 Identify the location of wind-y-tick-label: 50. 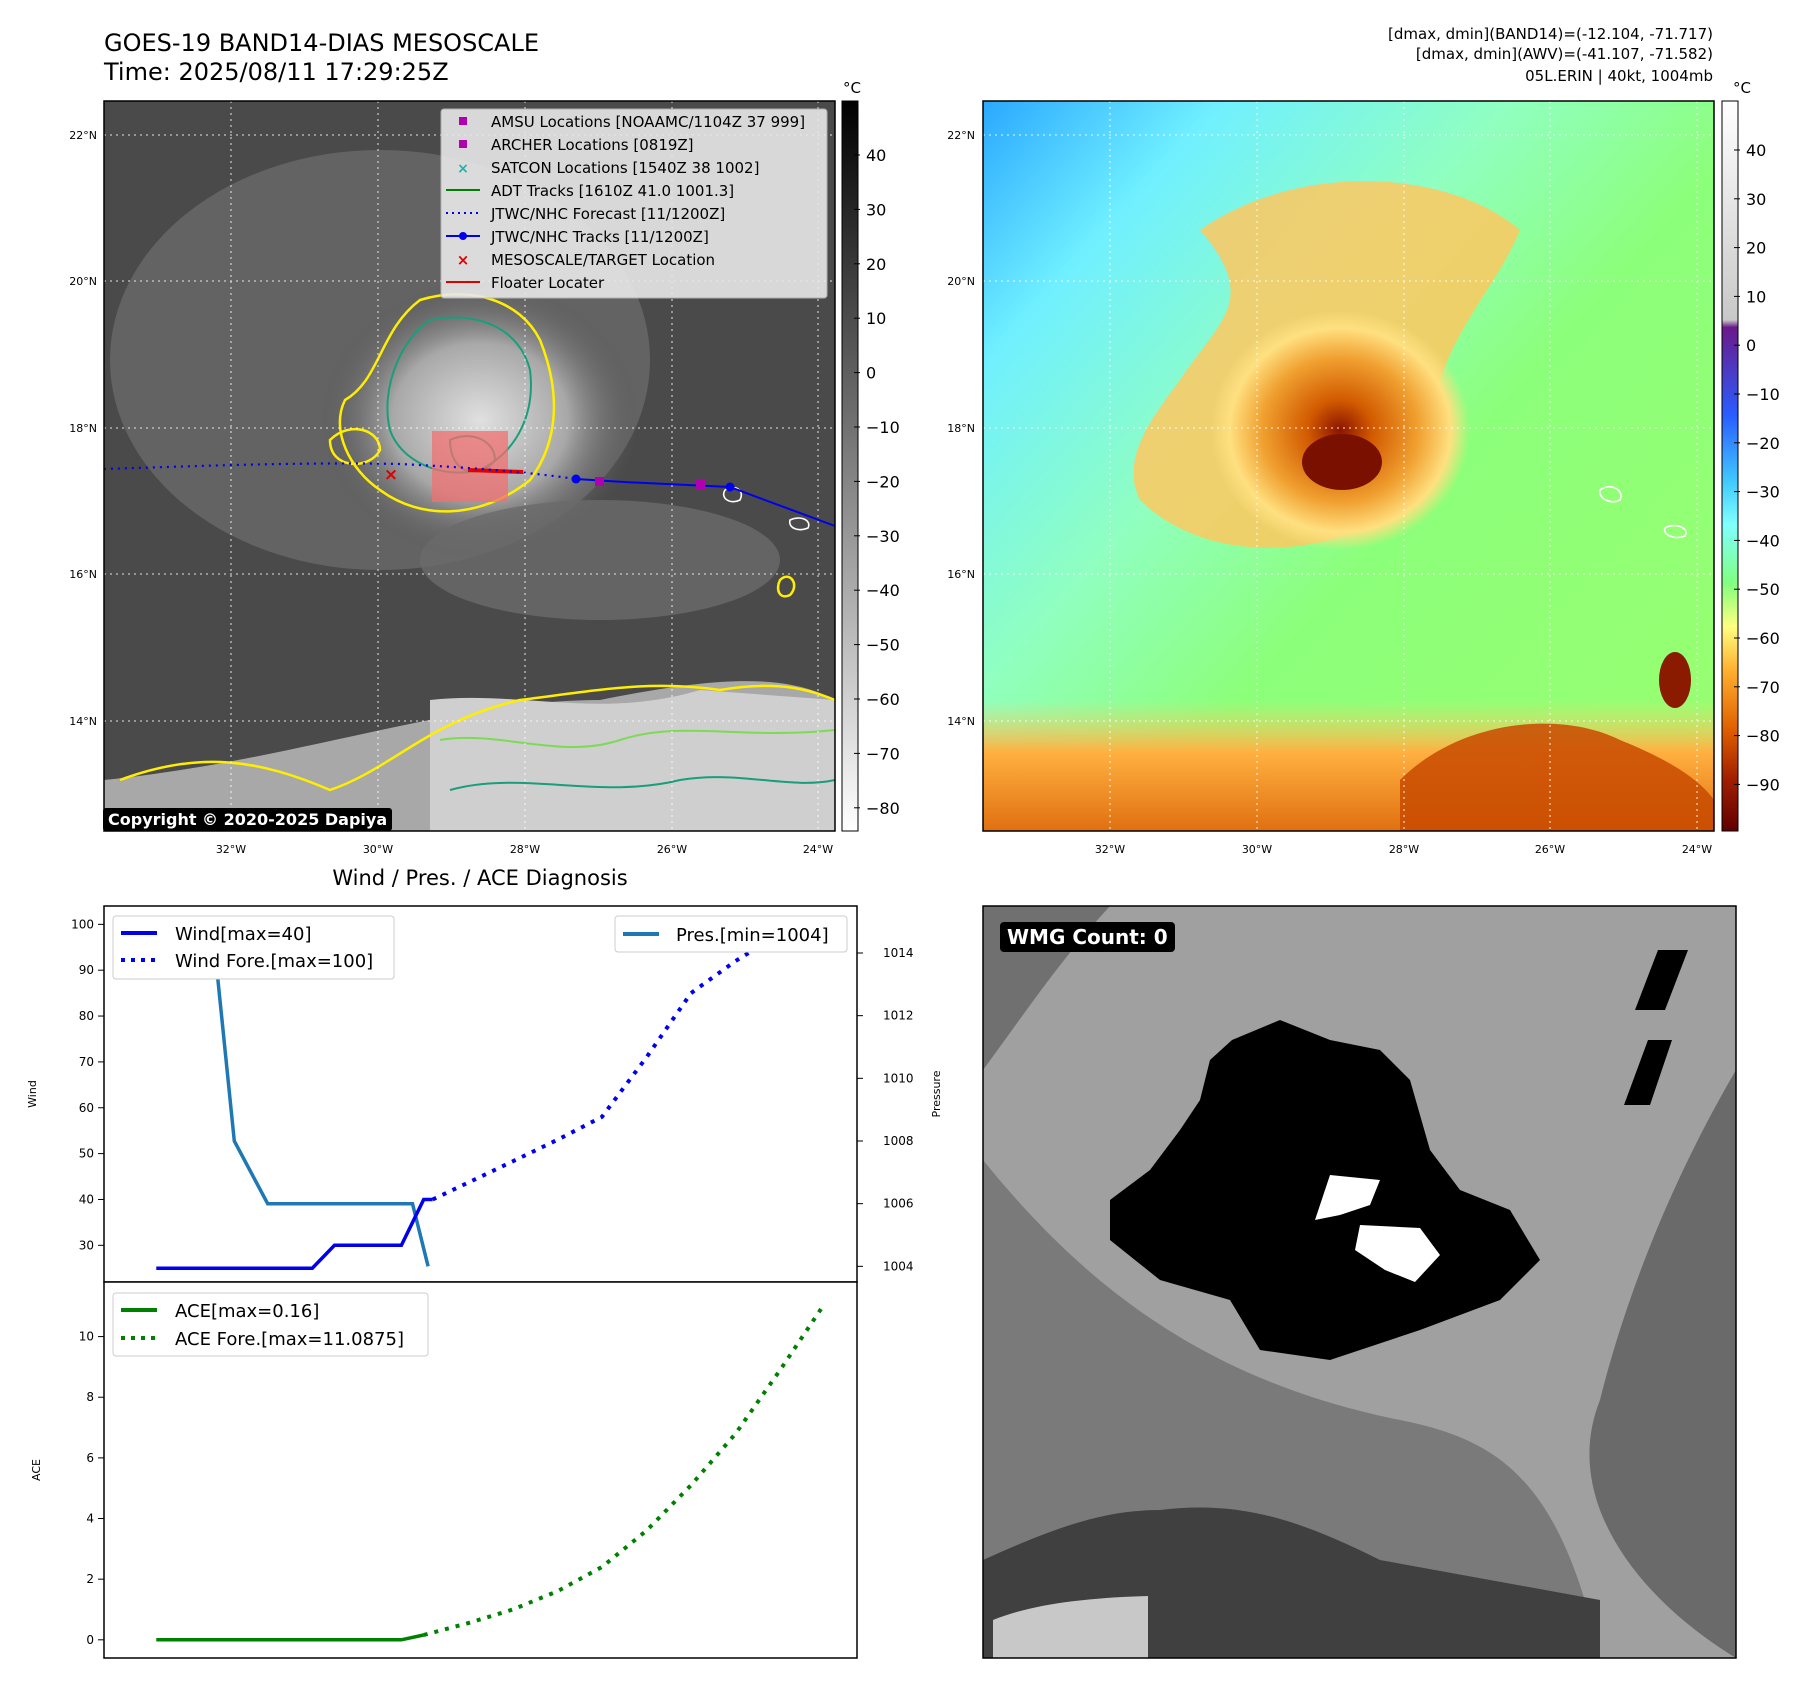
(86, 1154).